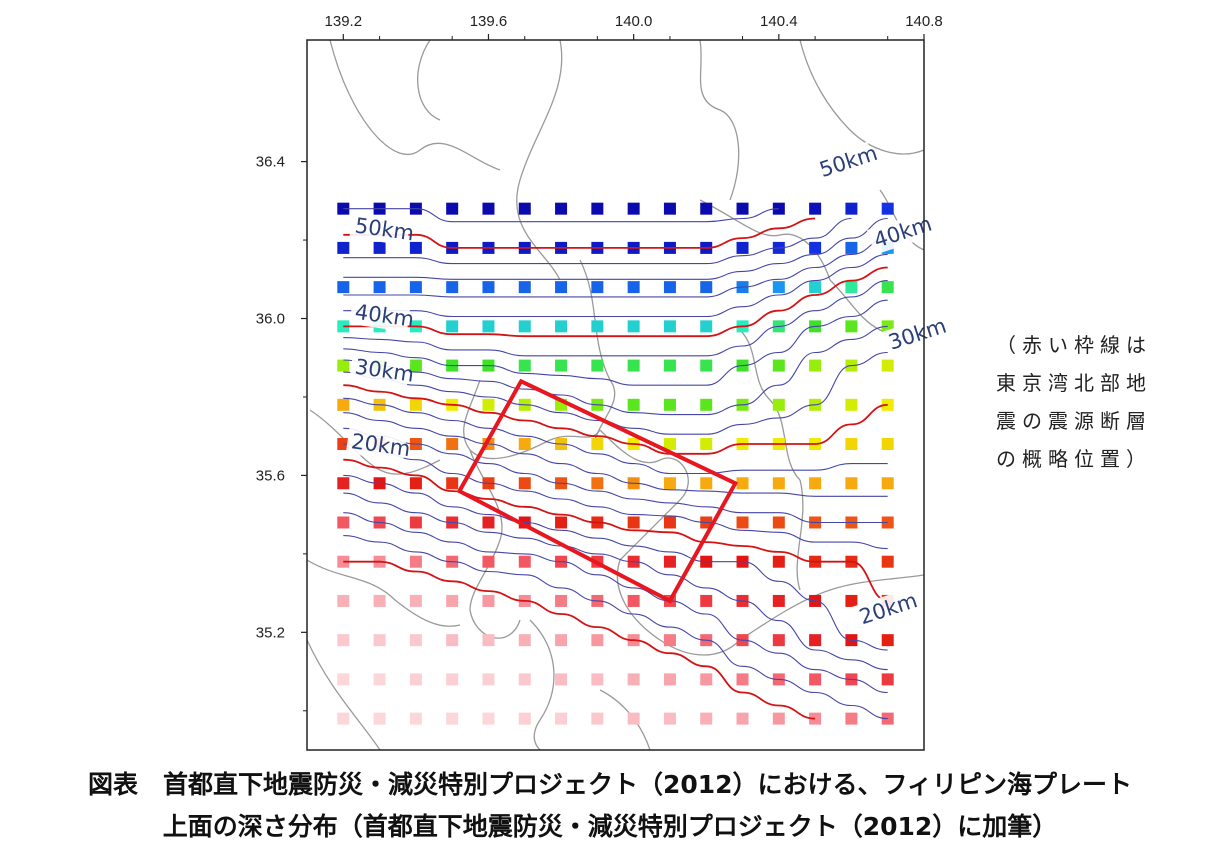  I want to click on x-tick-label: 140.0, so click(634, 21).